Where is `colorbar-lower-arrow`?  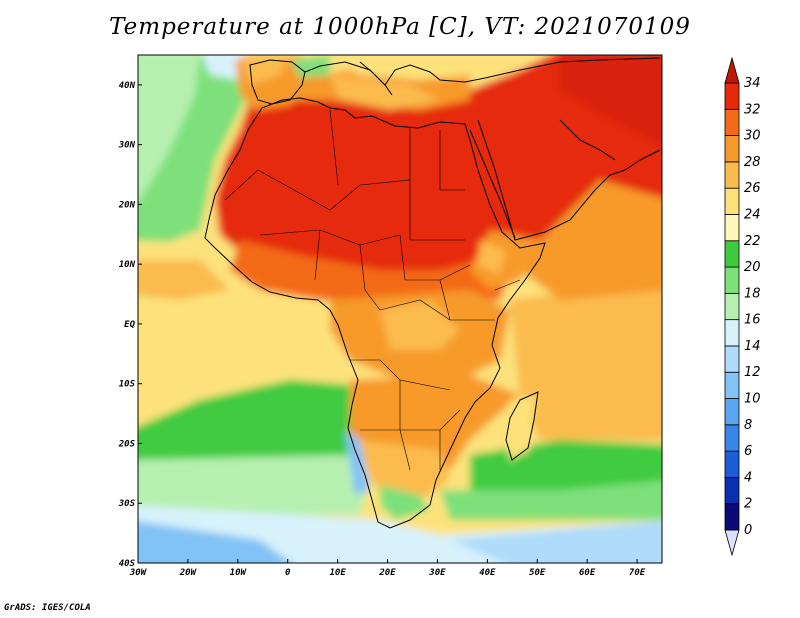
colorbar-lower-arrow is located at coordinates (732, 543).